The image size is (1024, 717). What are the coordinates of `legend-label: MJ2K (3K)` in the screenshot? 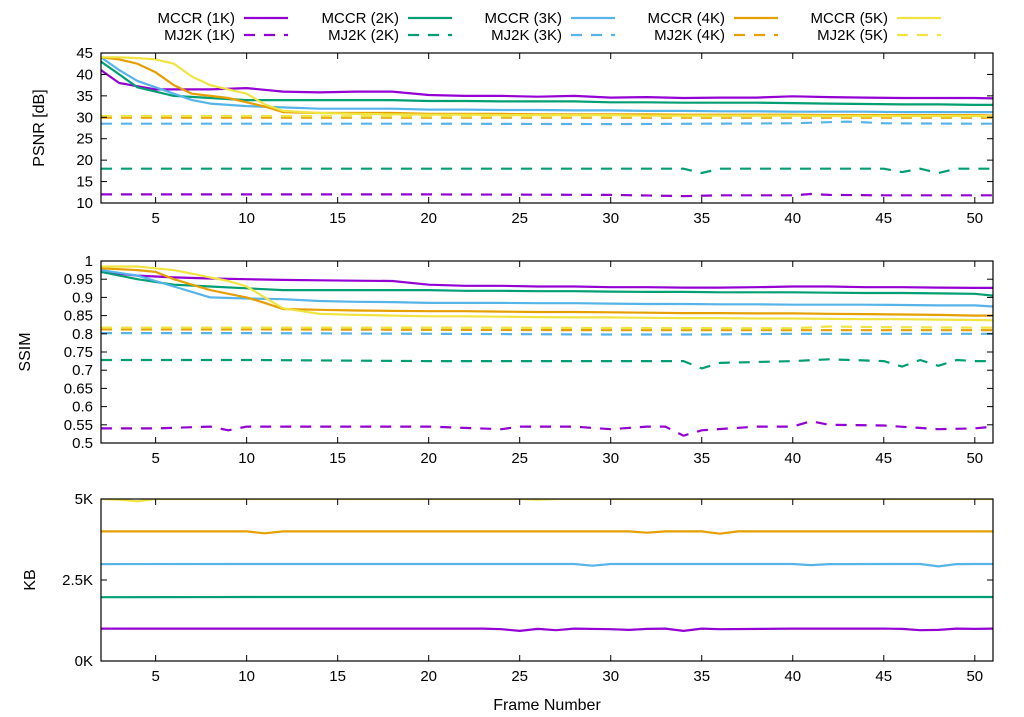 It's located at (526, 35).